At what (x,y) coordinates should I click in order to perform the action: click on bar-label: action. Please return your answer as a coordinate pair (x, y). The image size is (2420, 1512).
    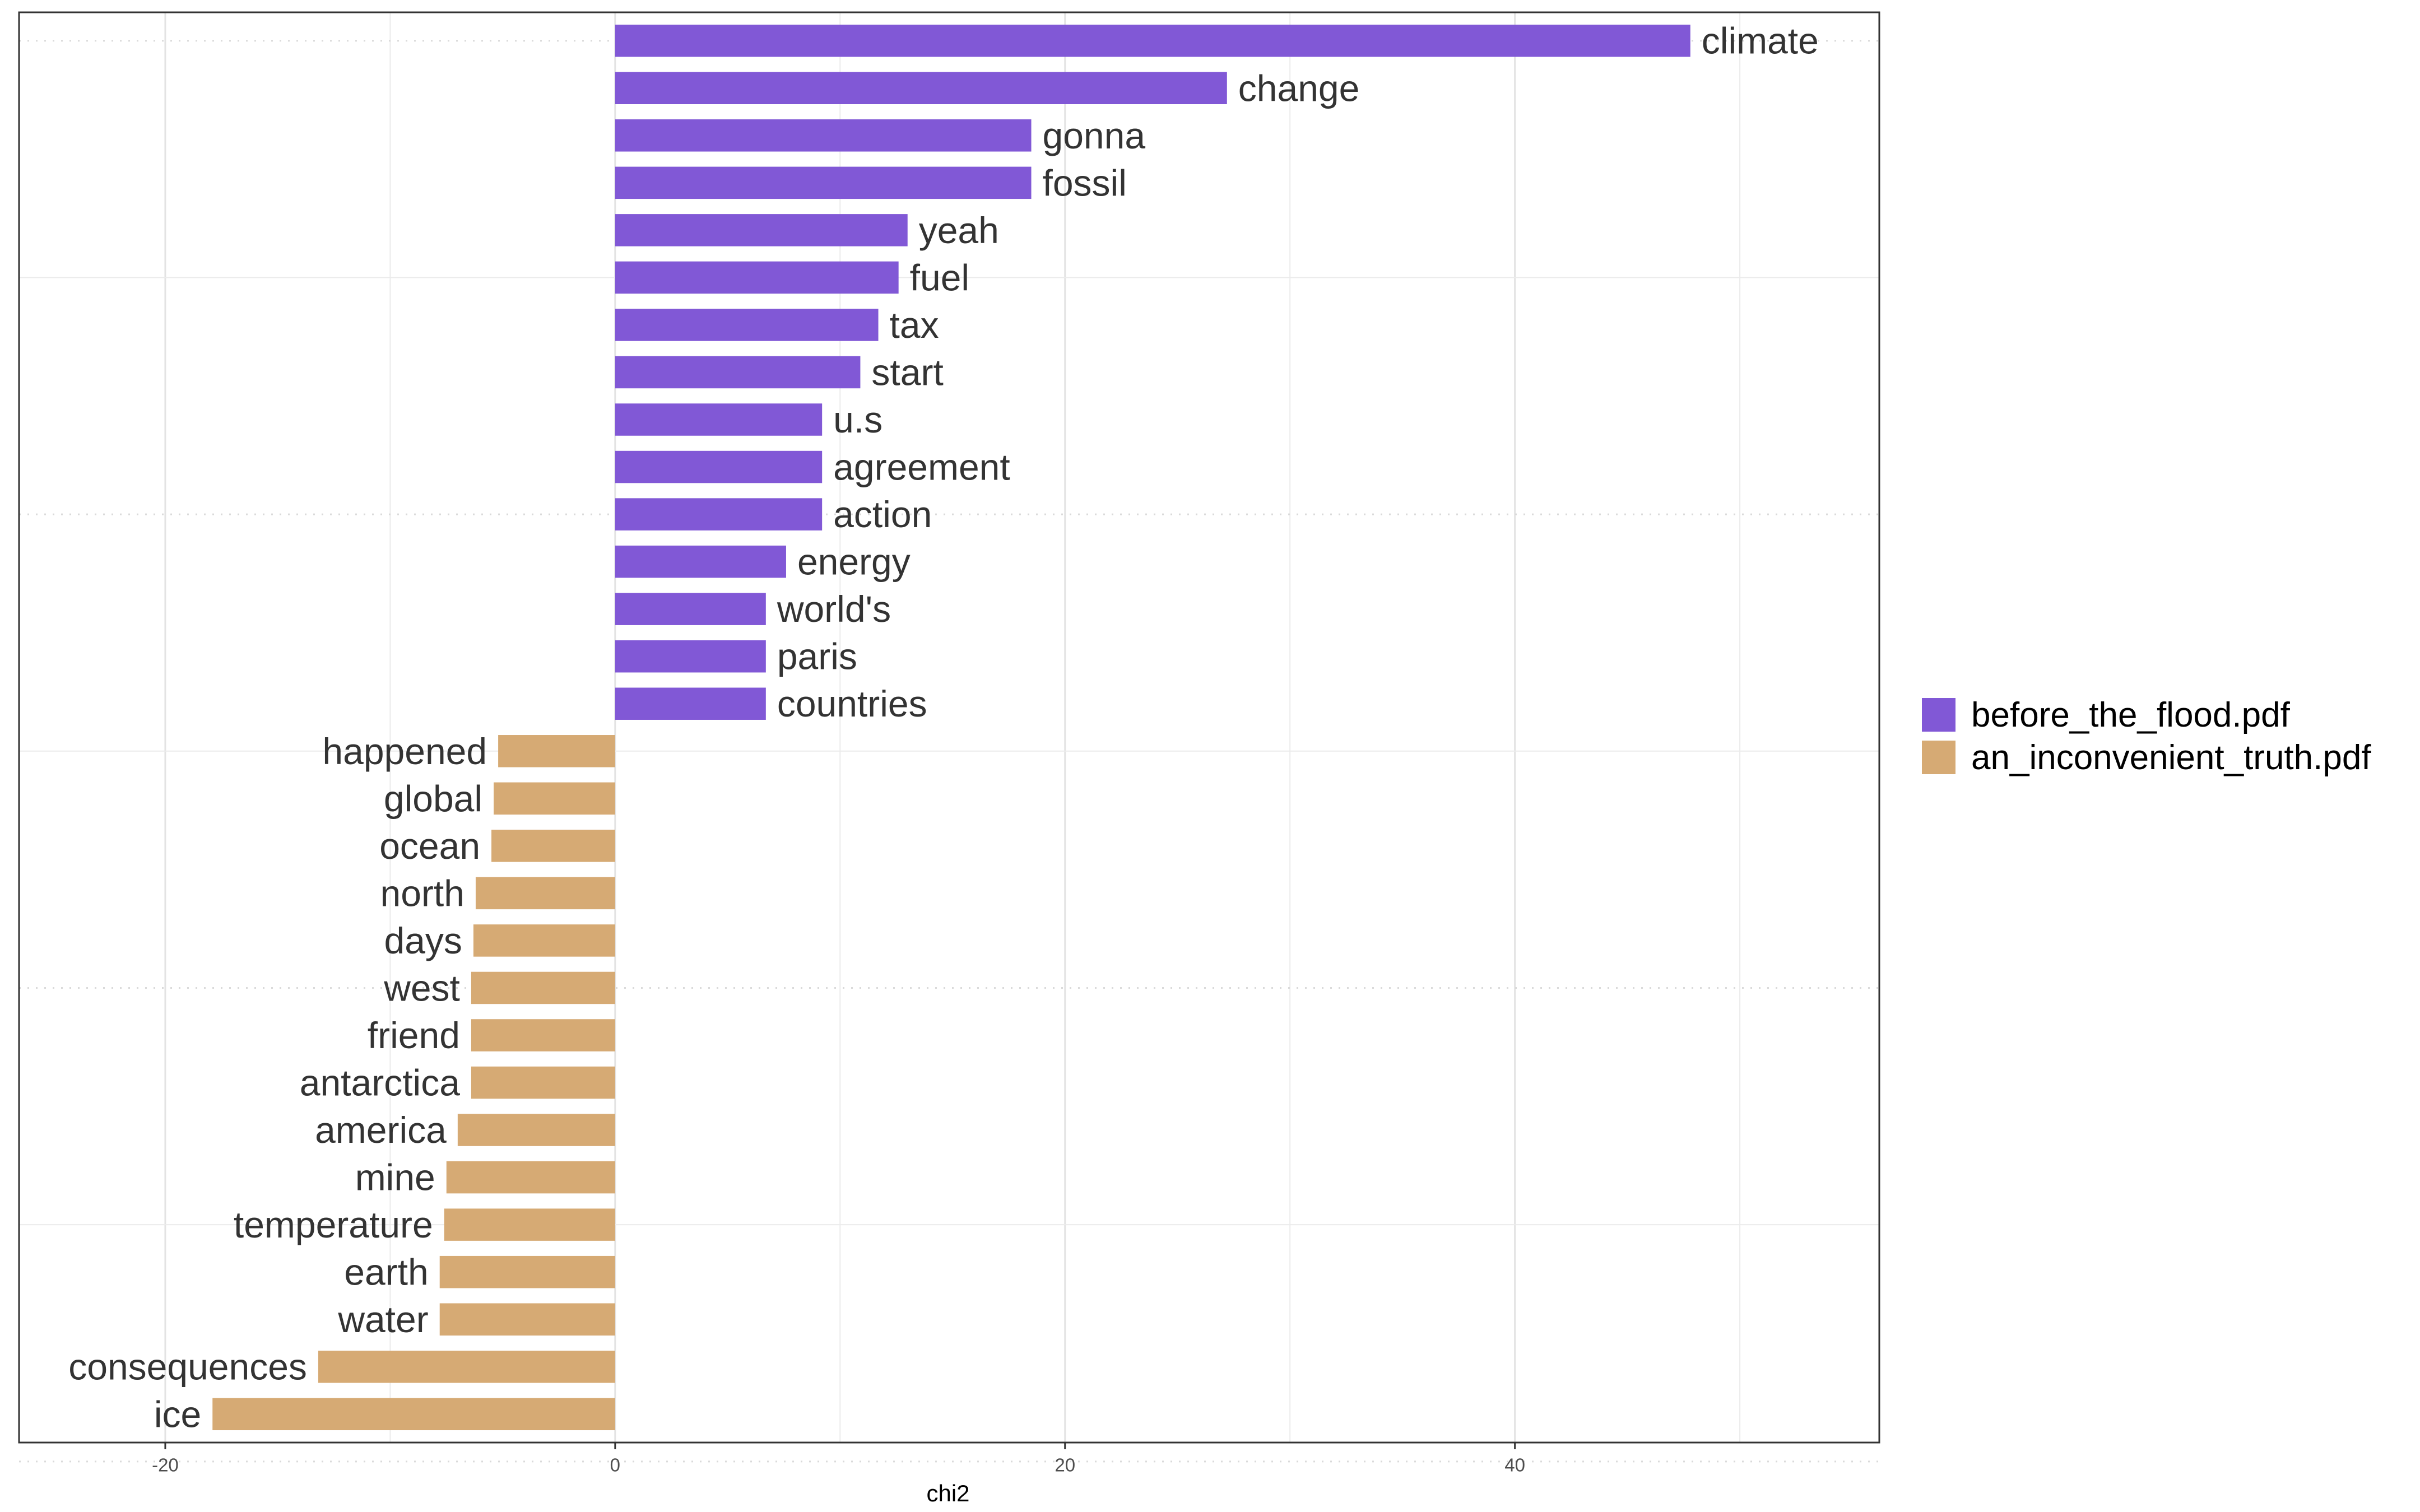
    Looking at the image, I should click on (883, 514).